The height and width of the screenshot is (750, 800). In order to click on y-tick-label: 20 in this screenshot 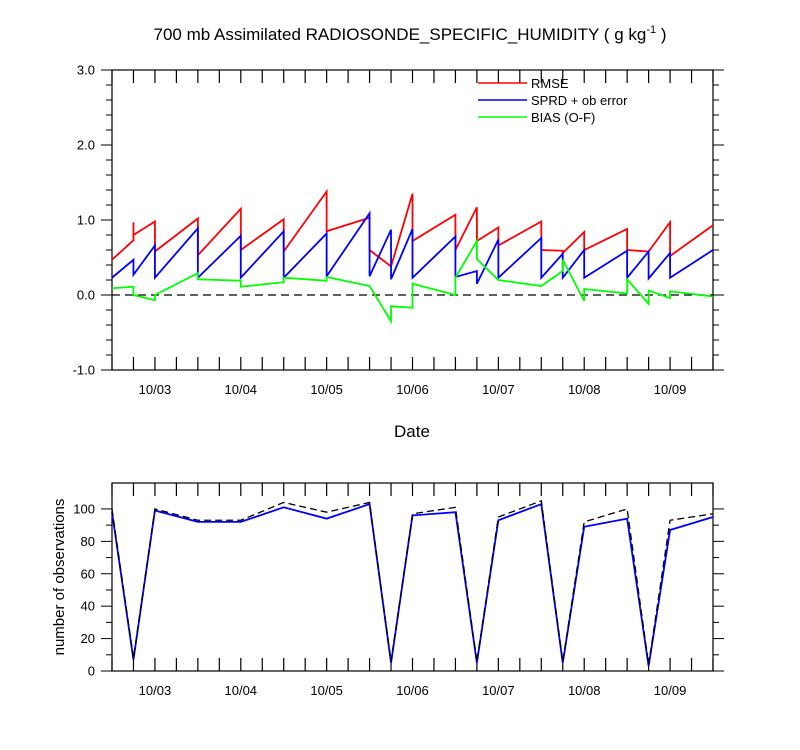, I will do `click(88, 638)`.